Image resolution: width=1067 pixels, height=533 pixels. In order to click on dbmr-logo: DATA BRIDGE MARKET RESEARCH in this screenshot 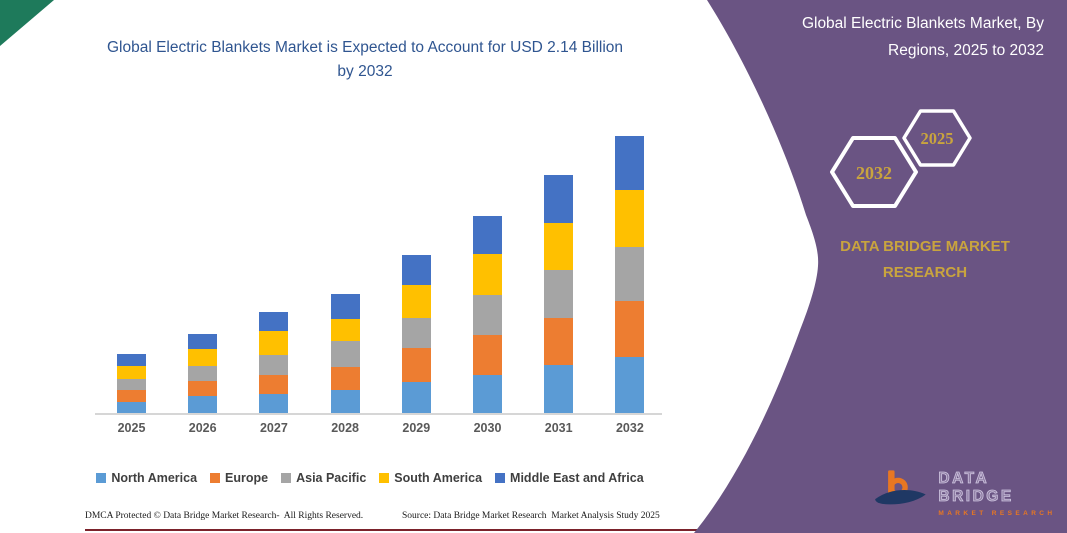, I will do `click(970, 488)`.